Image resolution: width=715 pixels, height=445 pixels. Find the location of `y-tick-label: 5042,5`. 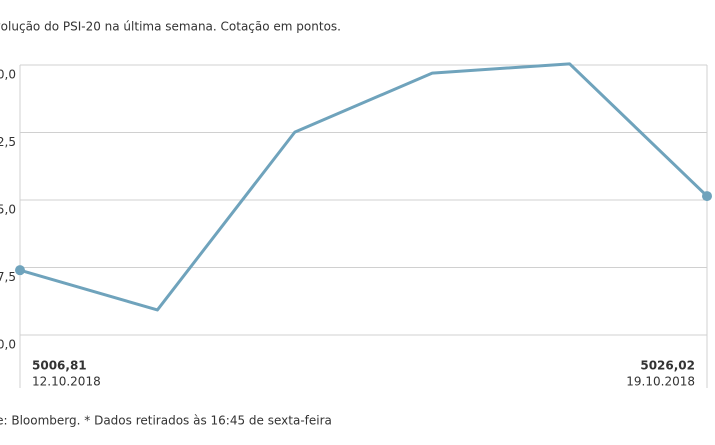

y-tick-label: 5042,5 is located at coordinates (8, 142).